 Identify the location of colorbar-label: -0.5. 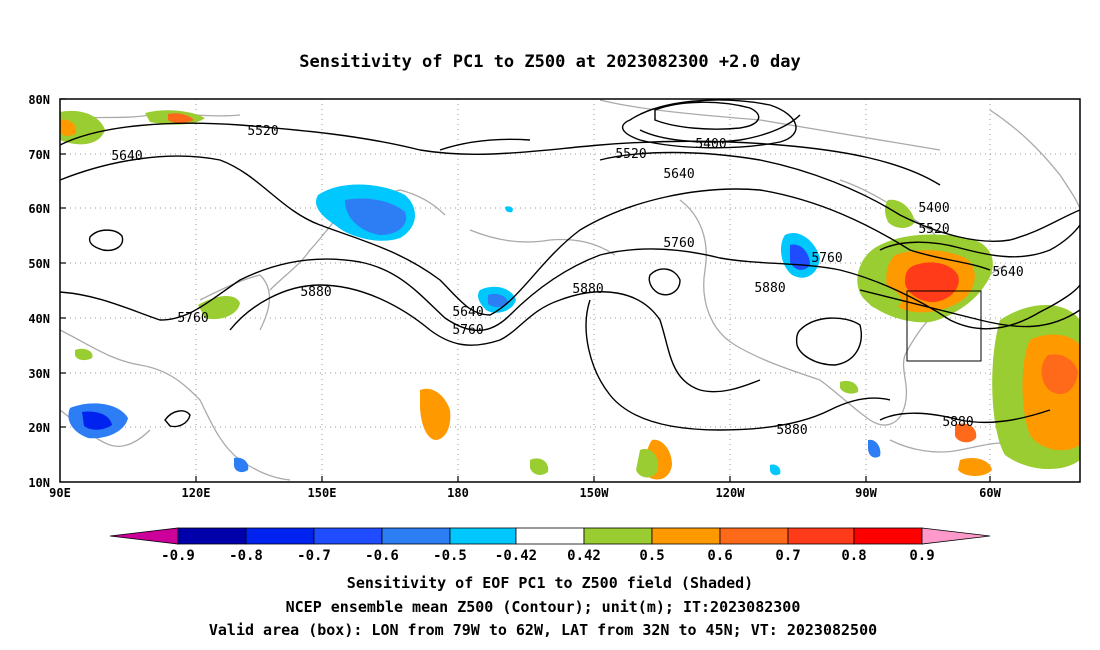
(450, 556).